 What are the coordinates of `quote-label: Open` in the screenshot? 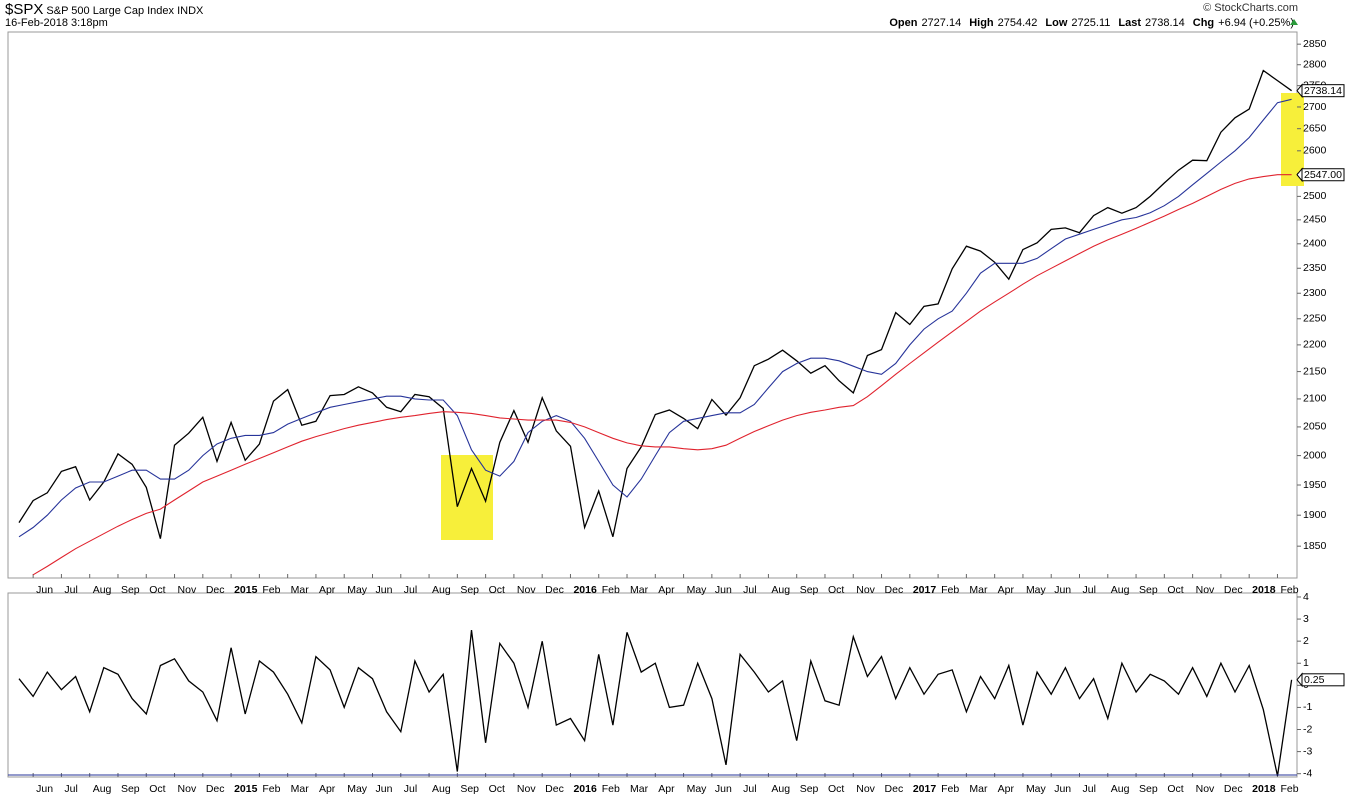 It's located at (903, 23).